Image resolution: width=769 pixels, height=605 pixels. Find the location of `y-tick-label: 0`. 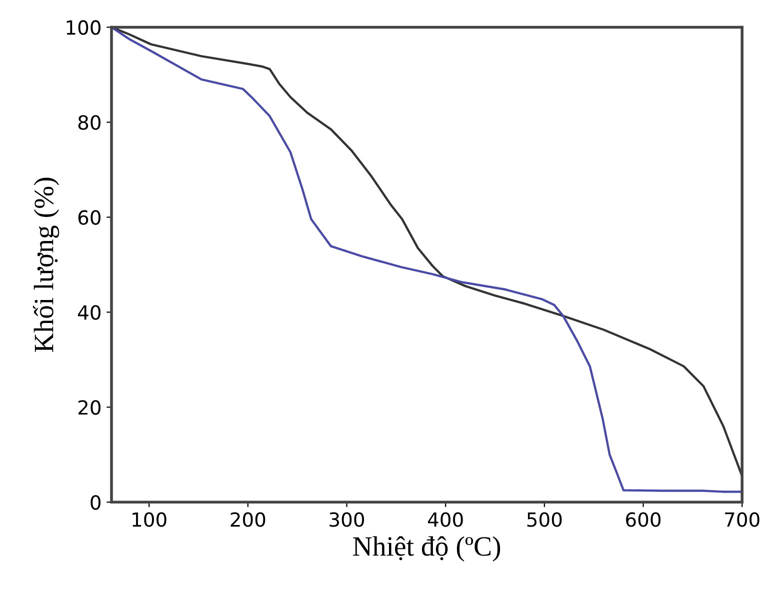

y-tick-label: 0 is located at coordinates (95, 502).